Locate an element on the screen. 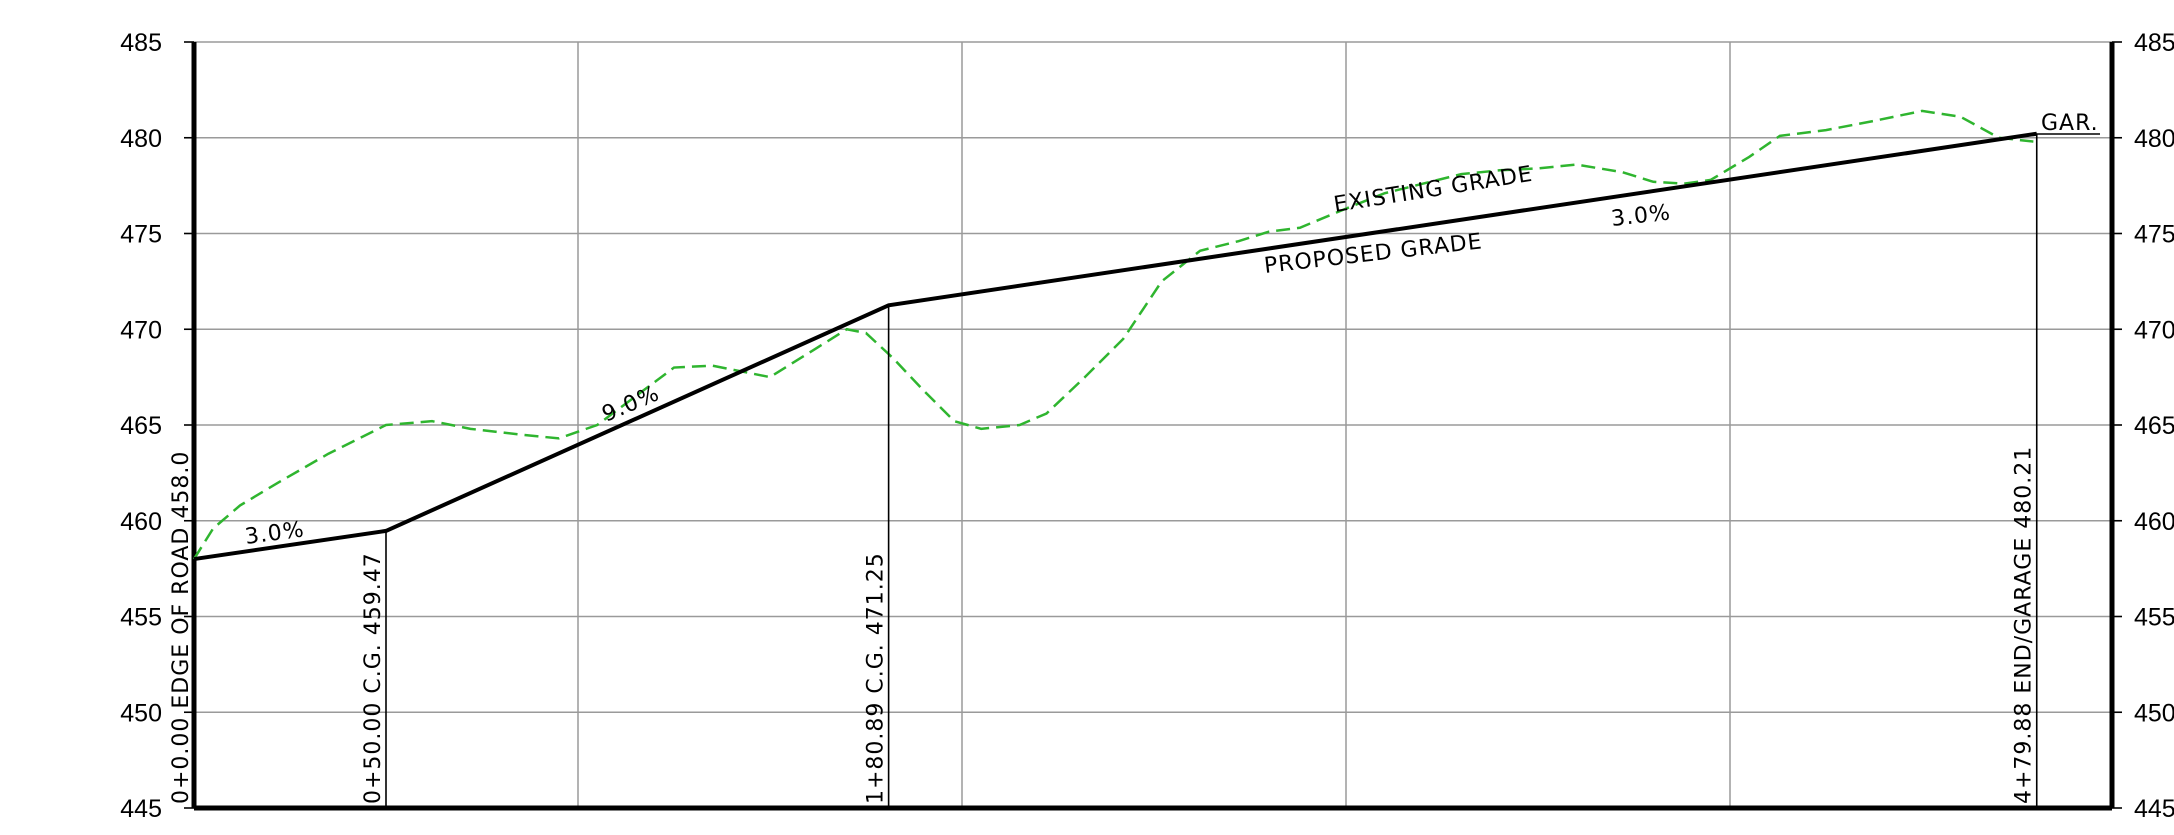  y-tick-label-left: 450 is located at coordinates (141, 713).